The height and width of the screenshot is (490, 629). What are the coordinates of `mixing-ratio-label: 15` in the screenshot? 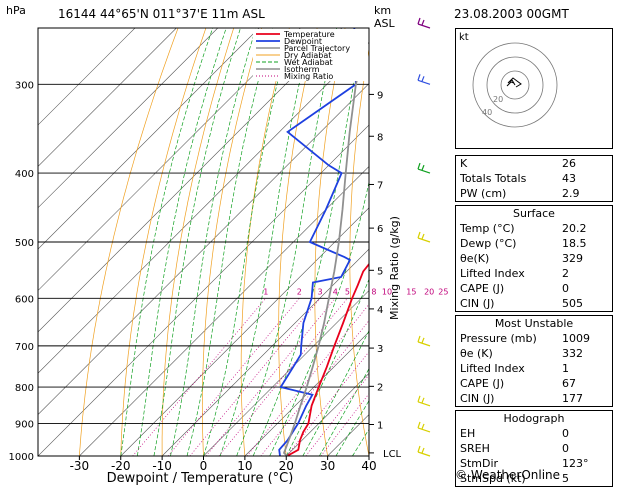 It's located at (411, 291).